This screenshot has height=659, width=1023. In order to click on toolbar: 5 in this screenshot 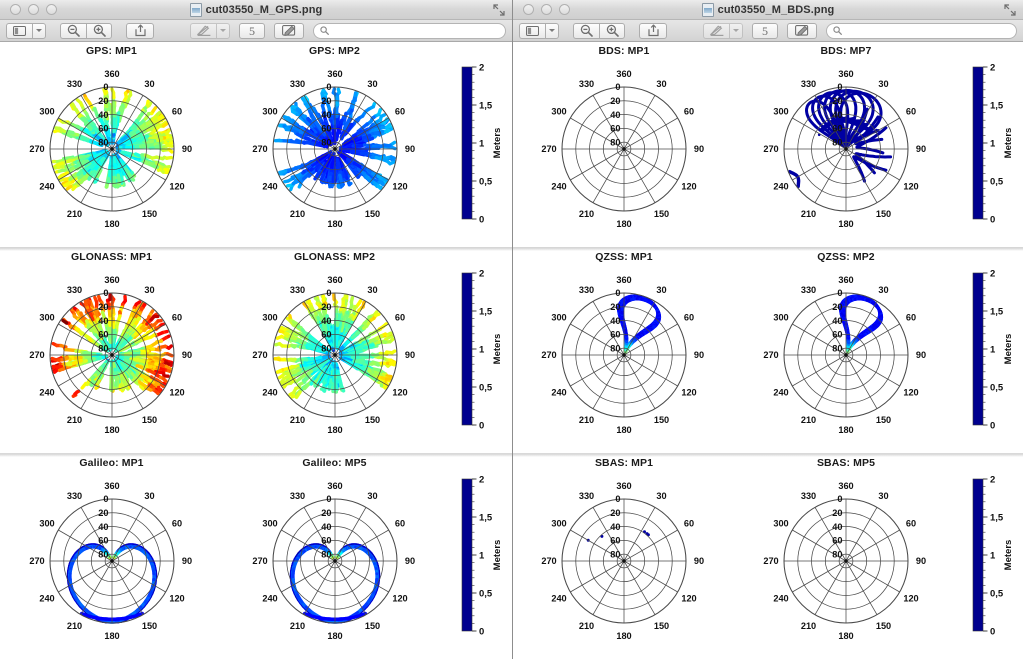, I will do `click(256, 31)`.